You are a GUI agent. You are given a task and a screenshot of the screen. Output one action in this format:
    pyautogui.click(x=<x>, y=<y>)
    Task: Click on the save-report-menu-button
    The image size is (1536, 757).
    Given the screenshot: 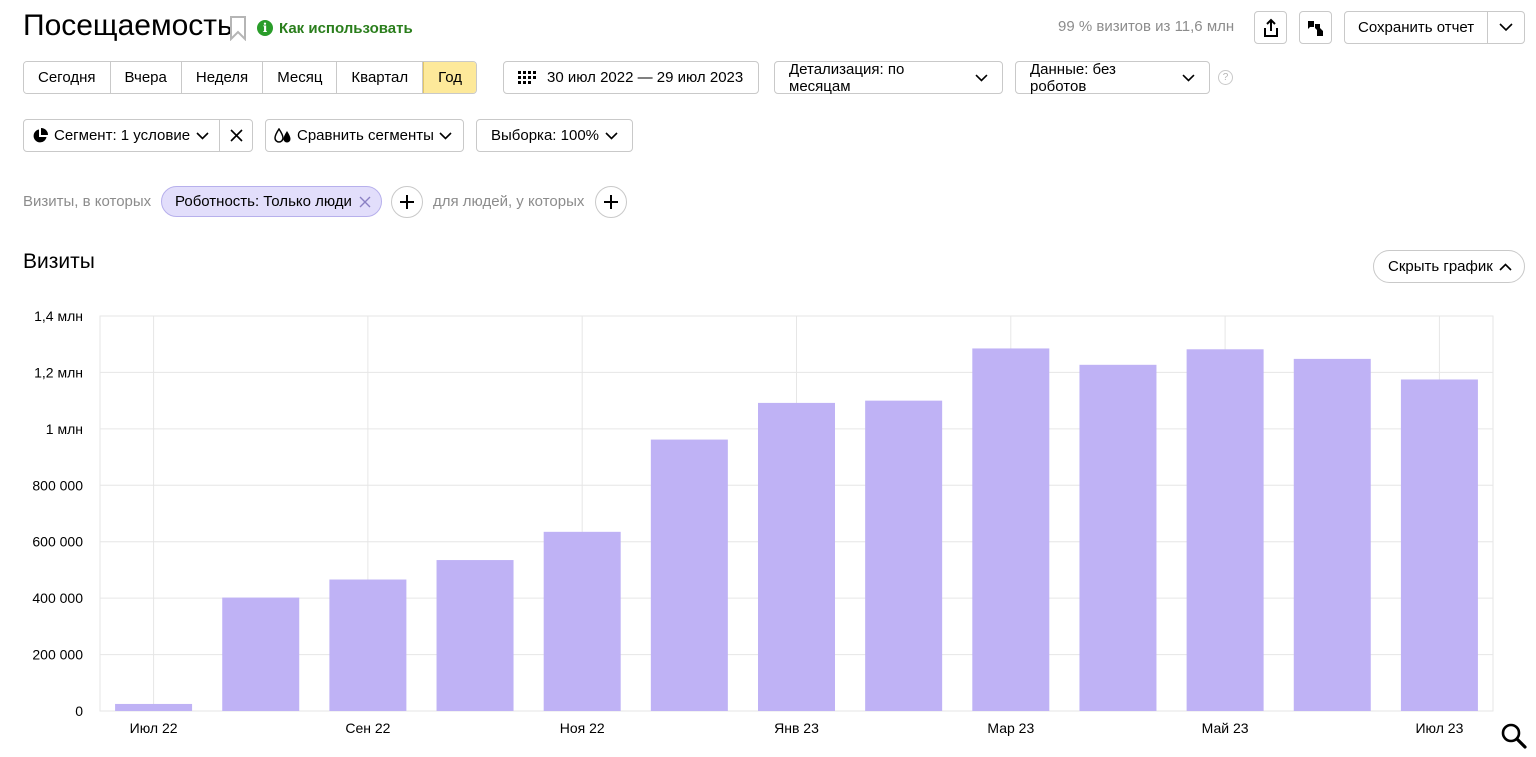 What is the action you would take?
    pyautogui.click(x=1506, y=27)
    